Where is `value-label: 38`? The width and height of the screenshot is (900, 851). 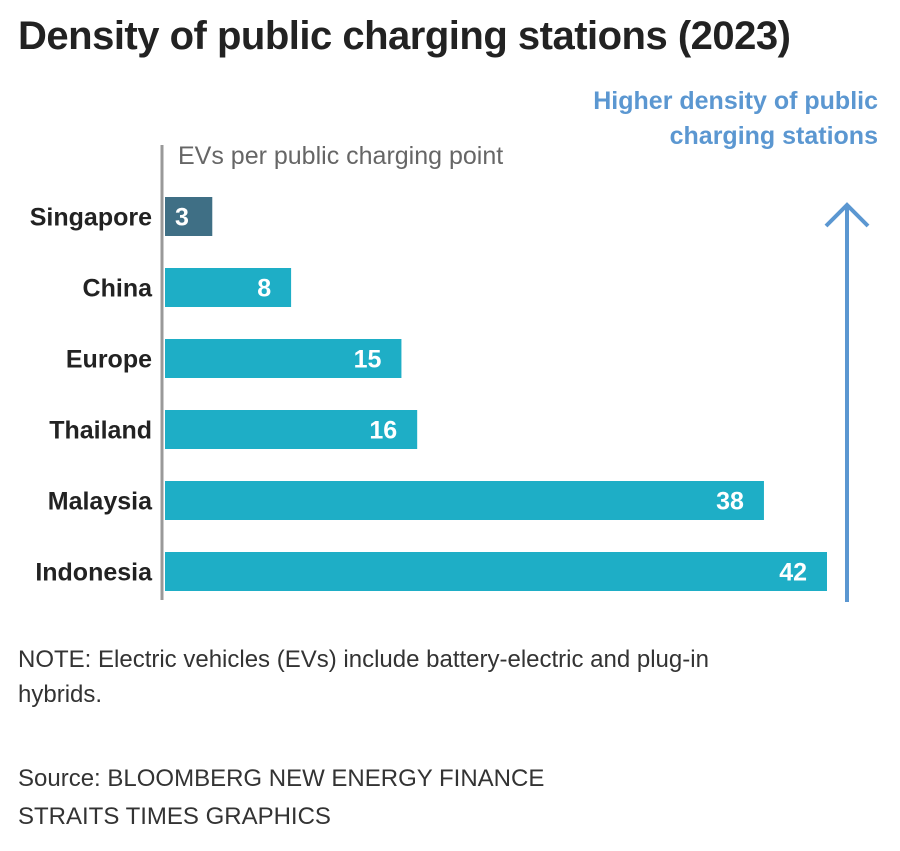 value-label: 38 is located at coordinates (730, 502).